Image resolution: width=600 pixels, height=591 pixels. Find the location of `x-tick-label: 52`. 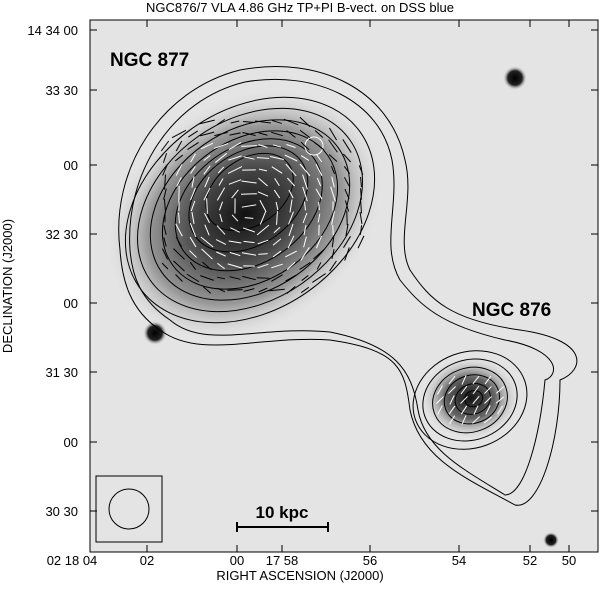

x-tick-label: 52 is located at coordinates (530, 560).